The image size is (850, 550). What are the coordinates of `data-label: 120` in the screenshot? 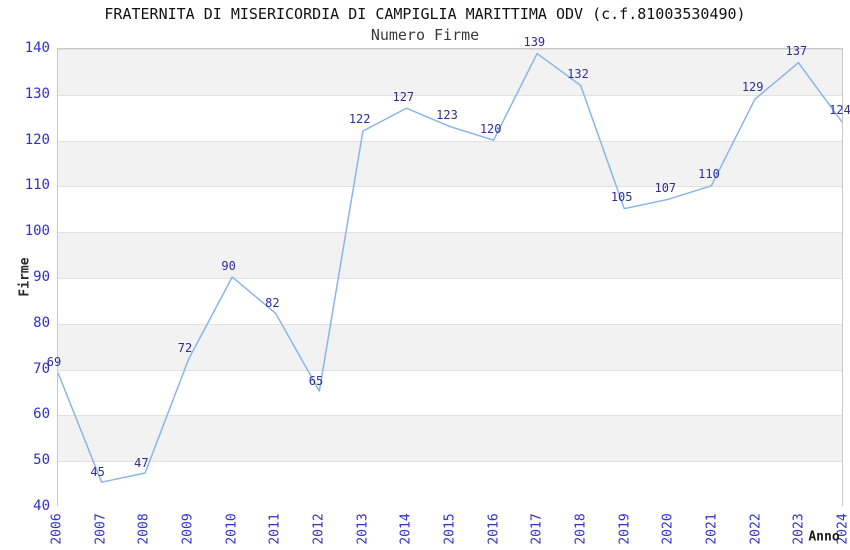 It's located at (490, 128).